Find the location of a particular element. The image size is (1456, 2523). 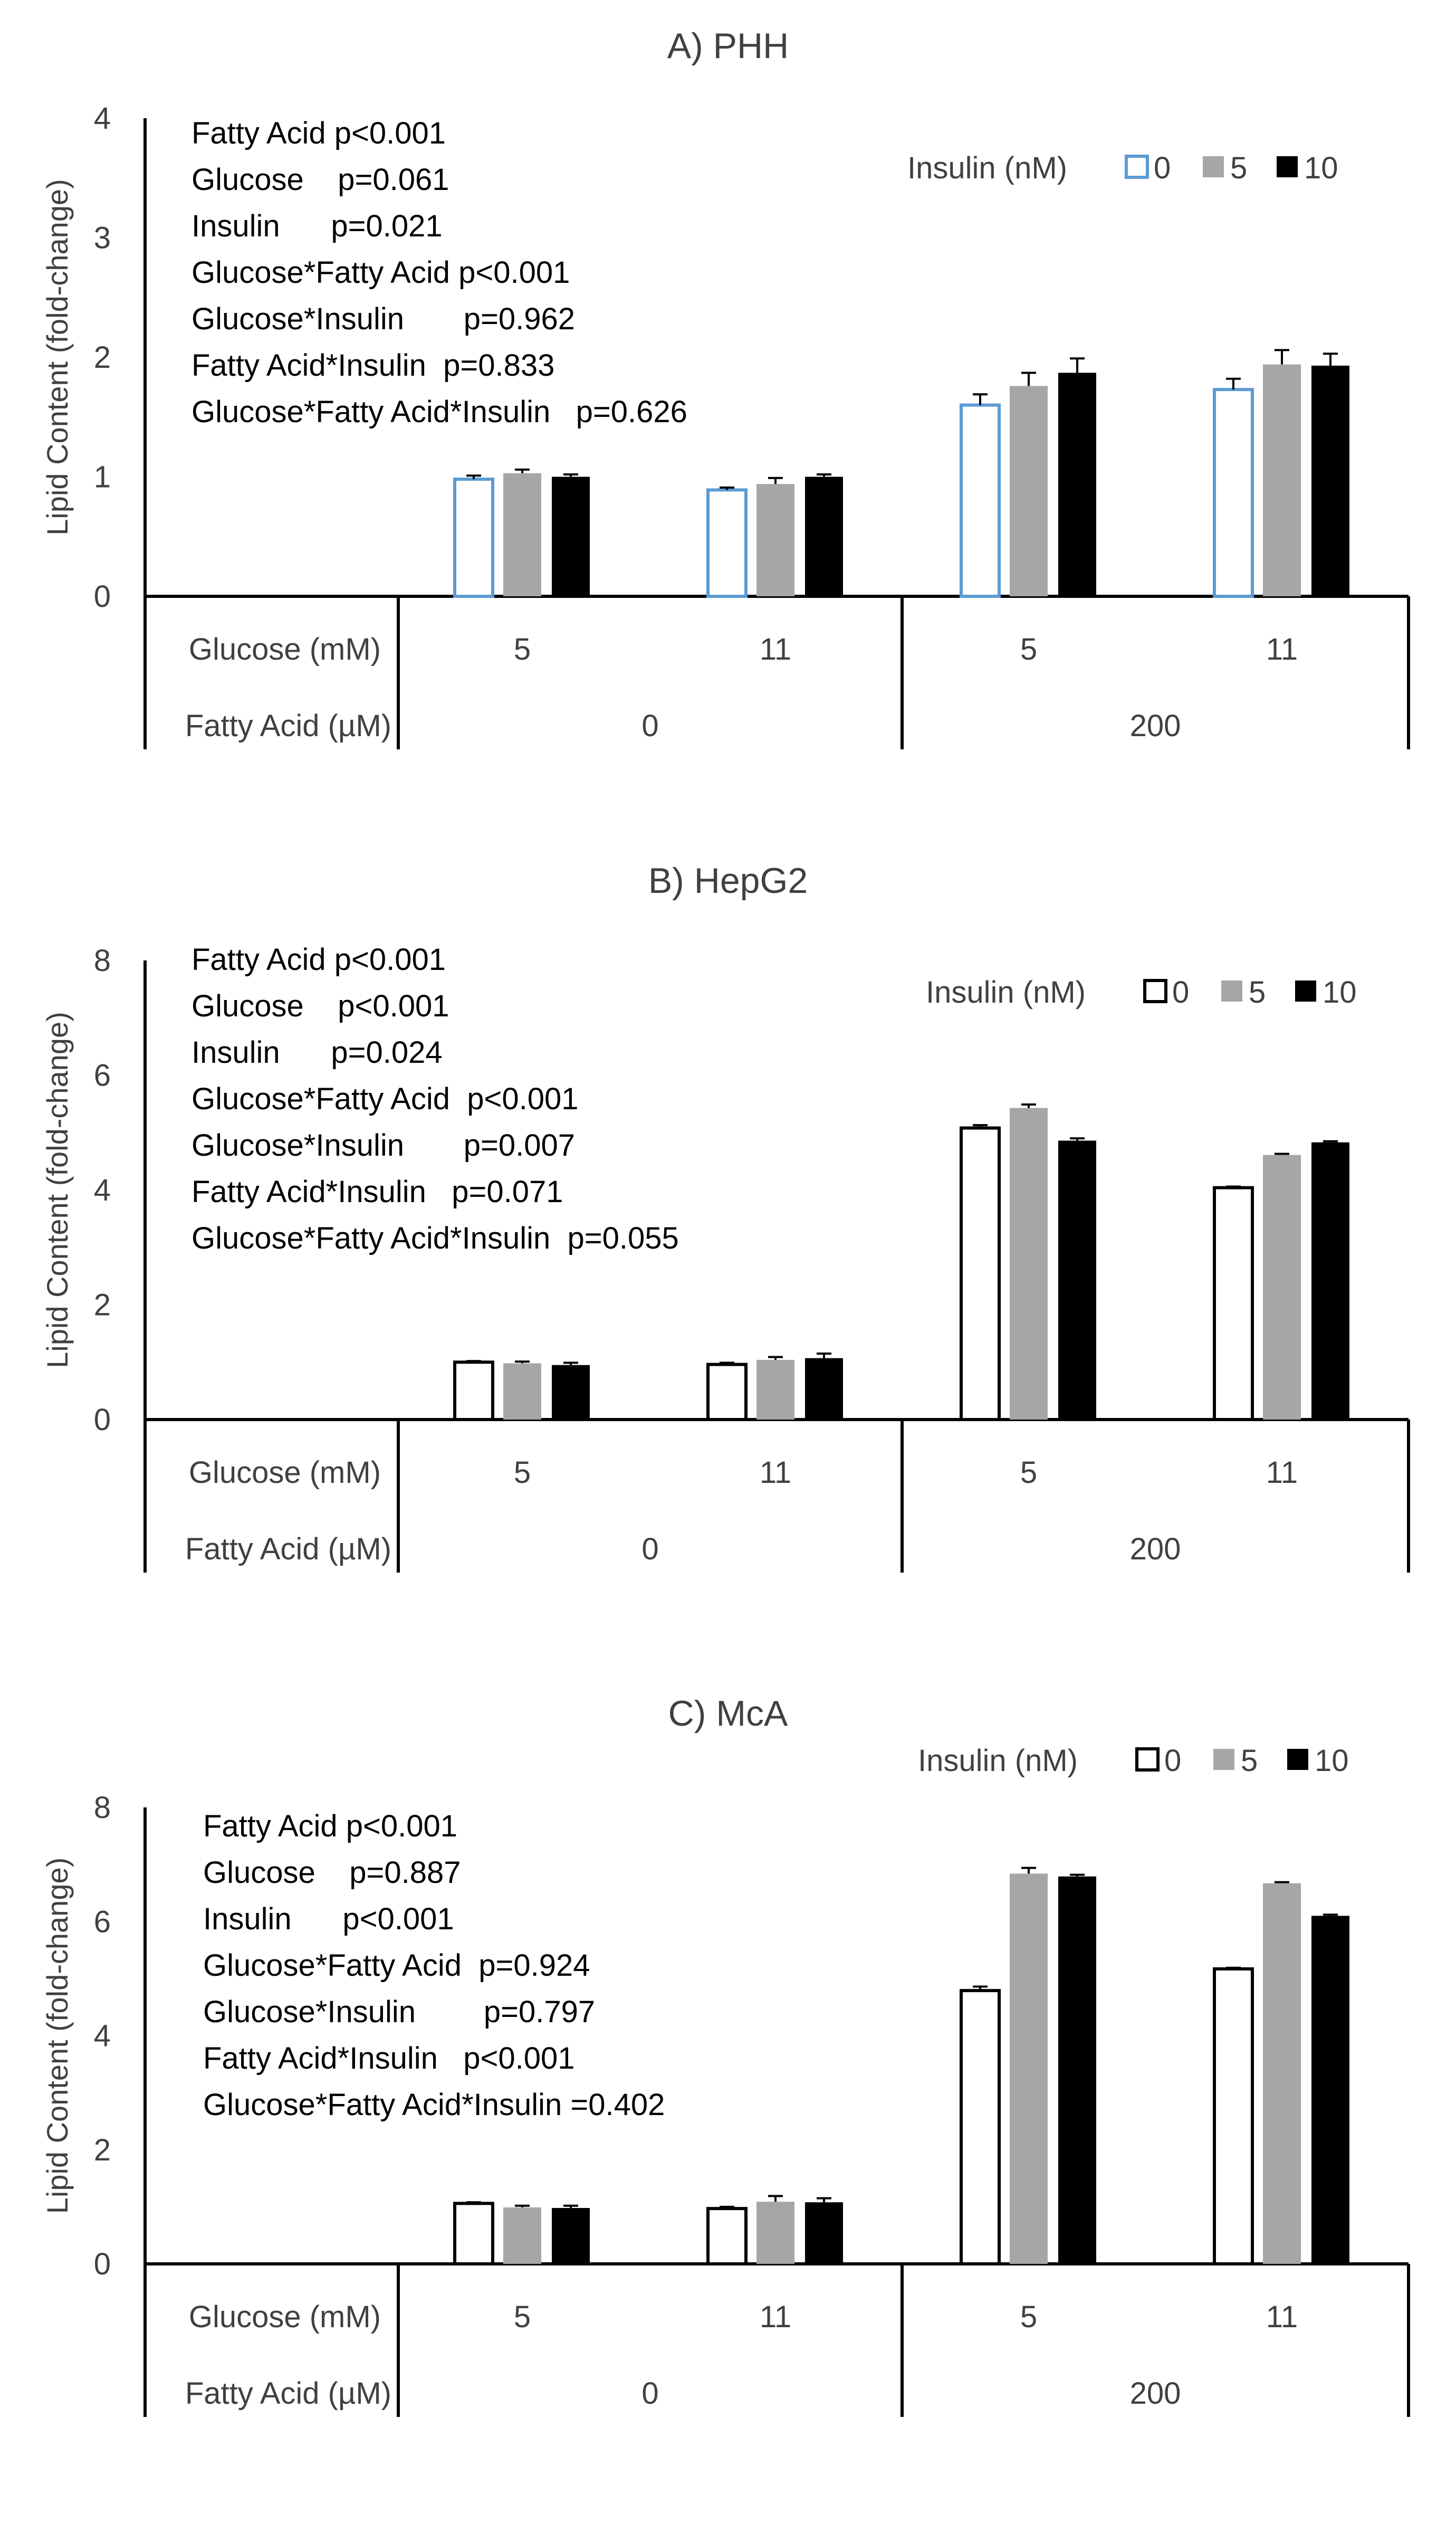

chart-title: A) PHH is located at coordinates (728, 46).